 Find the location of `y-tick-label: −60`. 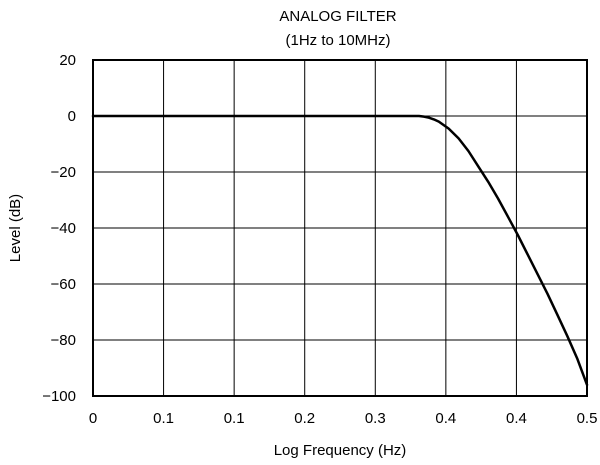

y-tick-label: −60 is located at coordinates (63, 284).